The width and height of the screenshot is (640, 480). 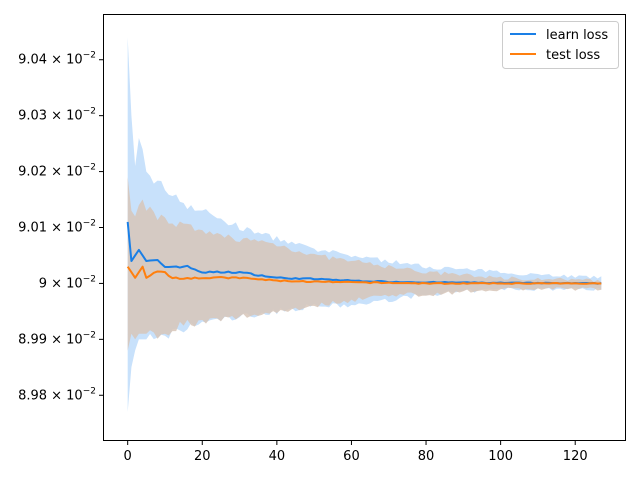 What do you see at coordinates (364, 253) in the screenshot?
I see `series-lines` at bounding box center [364, 253].